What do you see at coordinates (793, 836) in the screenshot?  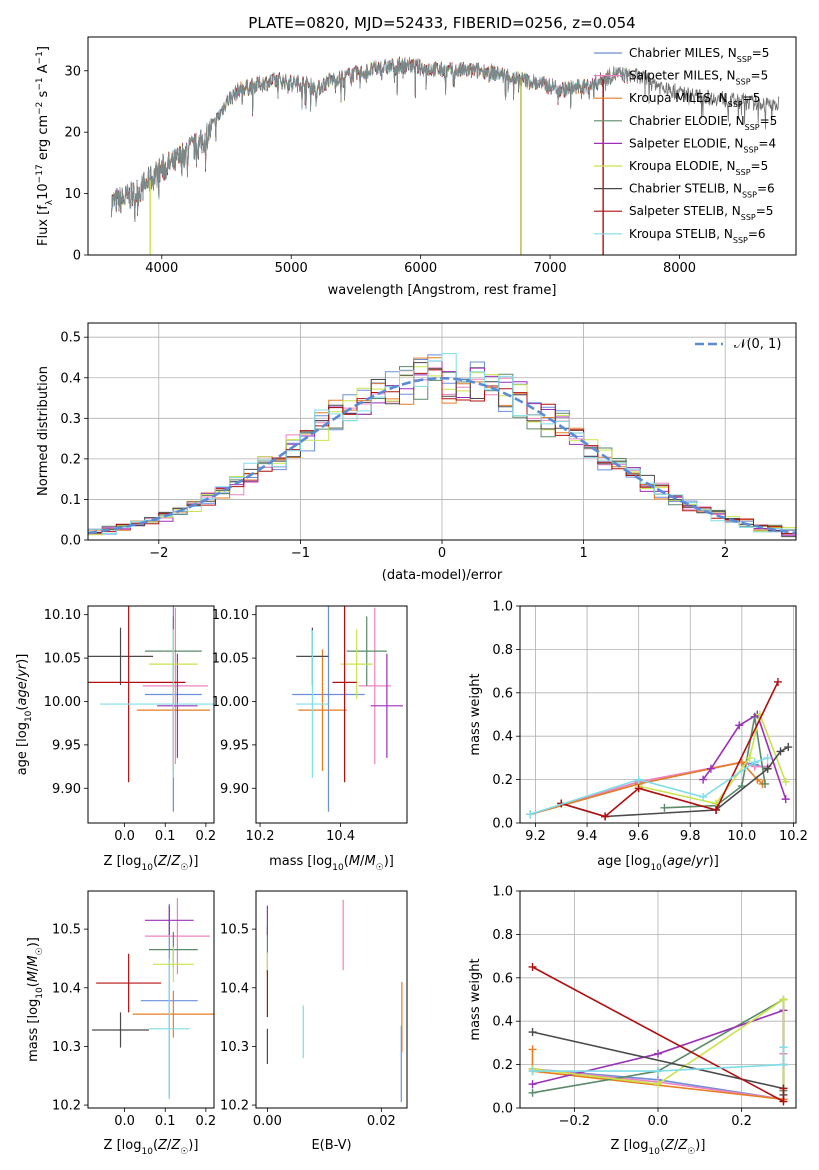 I see `x-tick-label: 10.2` at bounding box center [793, 836].